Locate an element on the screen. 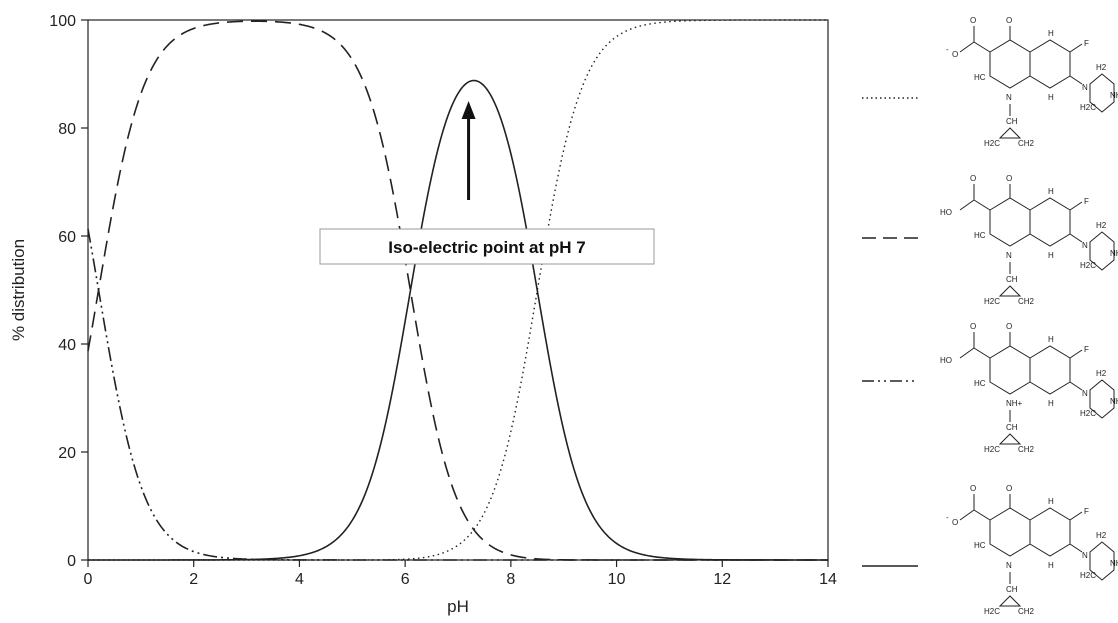 This screenshot has width=1118, height=623. annotation-box is located at coordinates (487, 246).